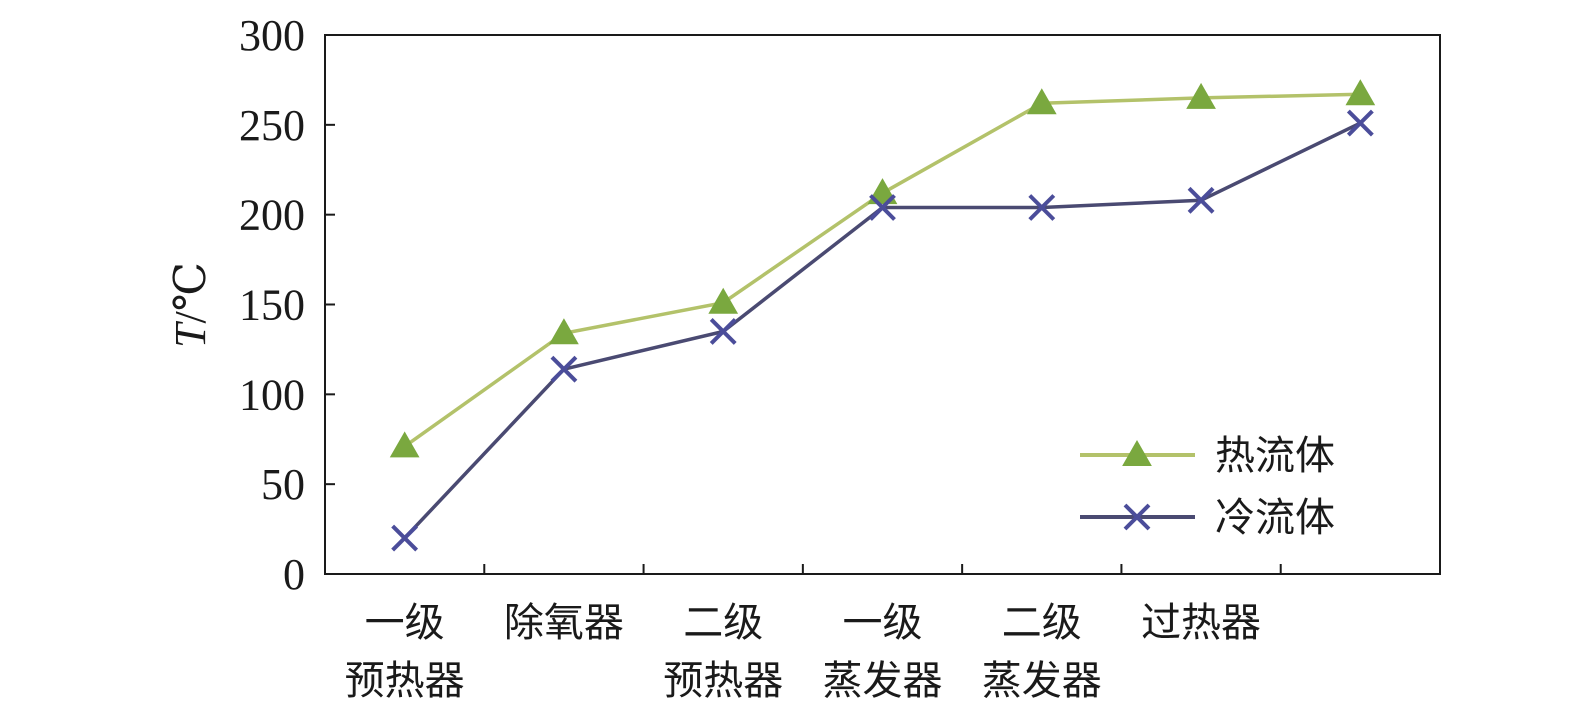  I want to click on legend-item: 冷流体, so click(1207, 518).